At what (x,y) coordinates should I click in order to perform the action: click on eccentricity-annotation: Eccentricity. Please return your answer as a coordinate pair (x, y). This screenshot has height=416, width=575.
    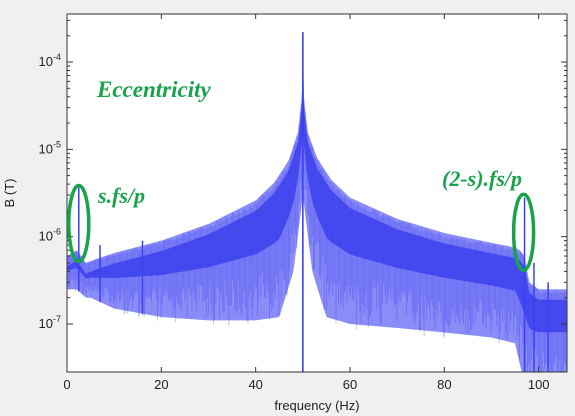
    Looking at the image, I should click on (153, 89).